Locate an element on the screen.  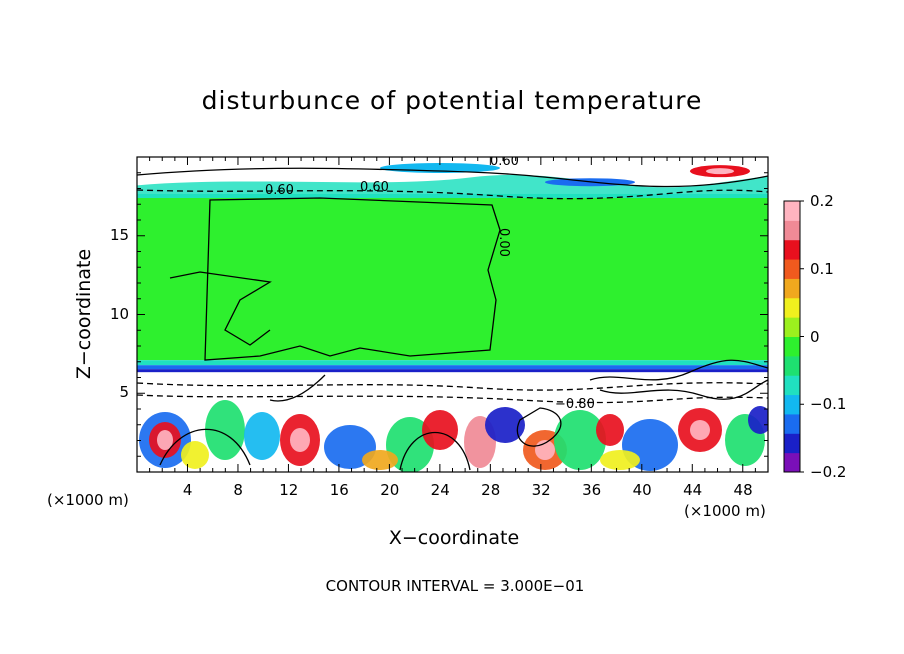
x-tick-label: 36 is located at coordinates (592, 490).